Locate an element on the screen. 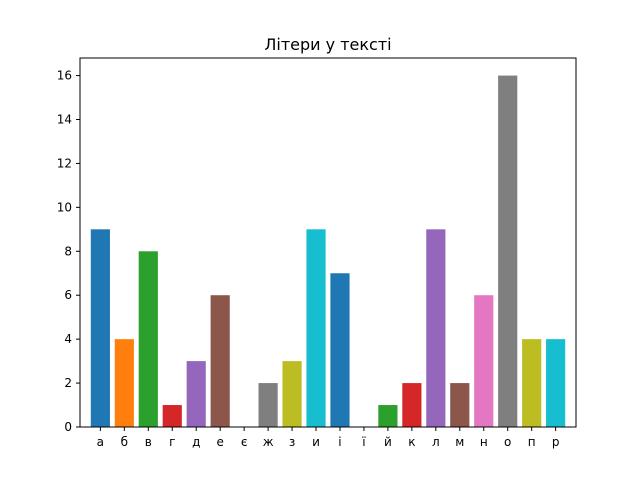  x-tick-label: г is located at coordinates (172, 442).